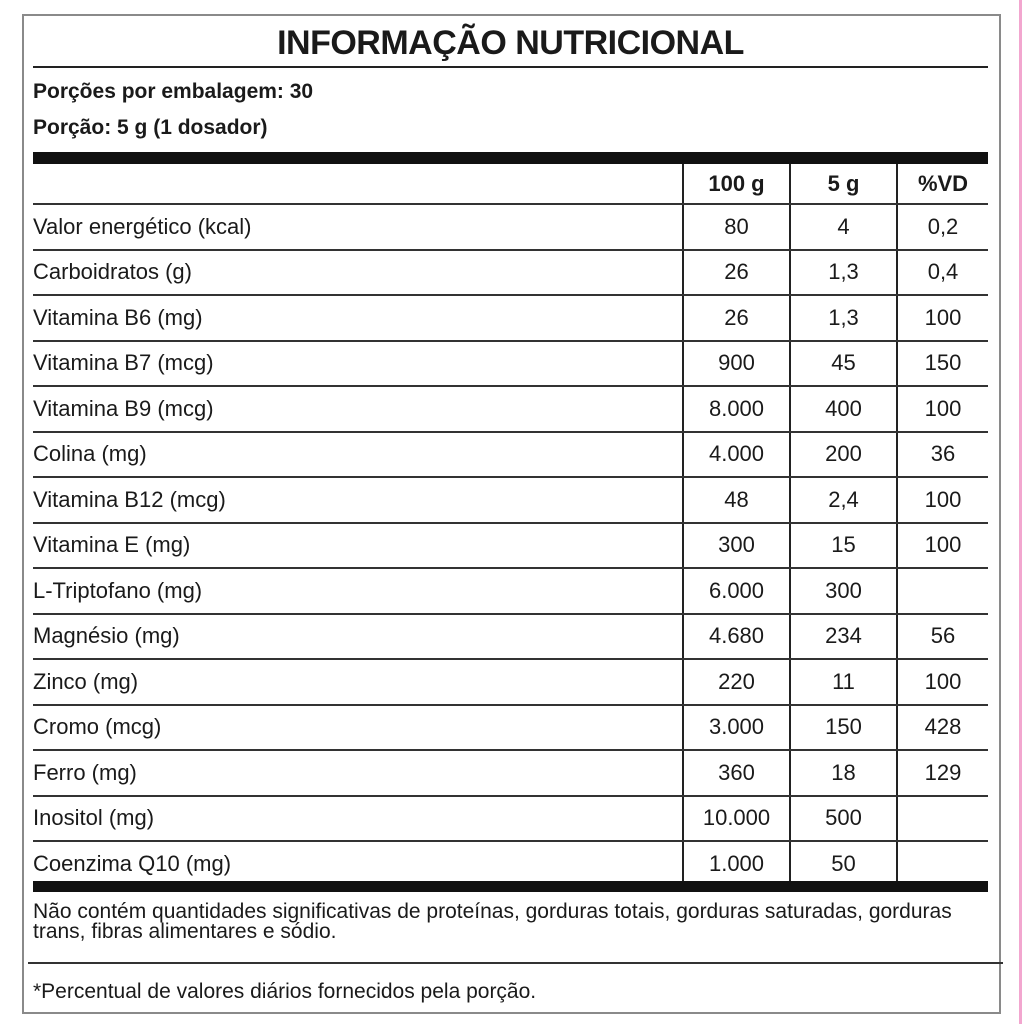 The height and width of the screenshot is (1024, 1024). What do you see at coordinates (358, 773) in the screenshot?
I see `nutrient-name: Ferro (mg)` at bounding box center [358, 773].